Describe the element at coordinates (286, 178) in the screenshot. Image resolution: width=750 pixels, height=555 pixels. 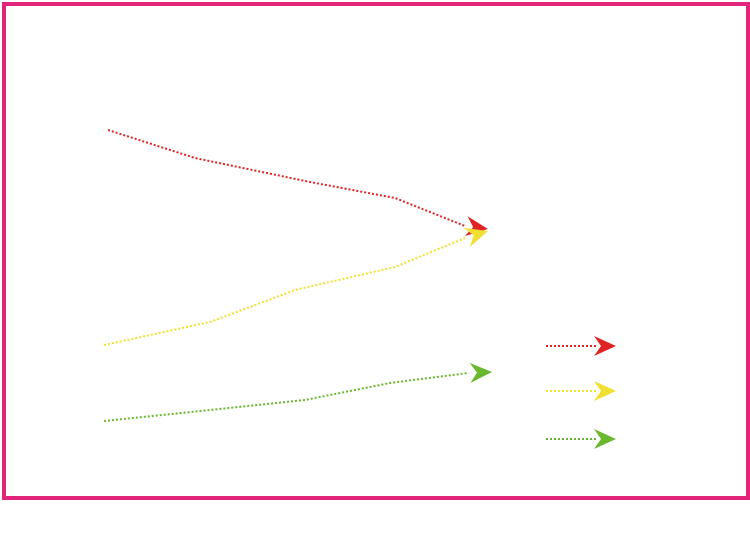
I see `red-path` at that location.